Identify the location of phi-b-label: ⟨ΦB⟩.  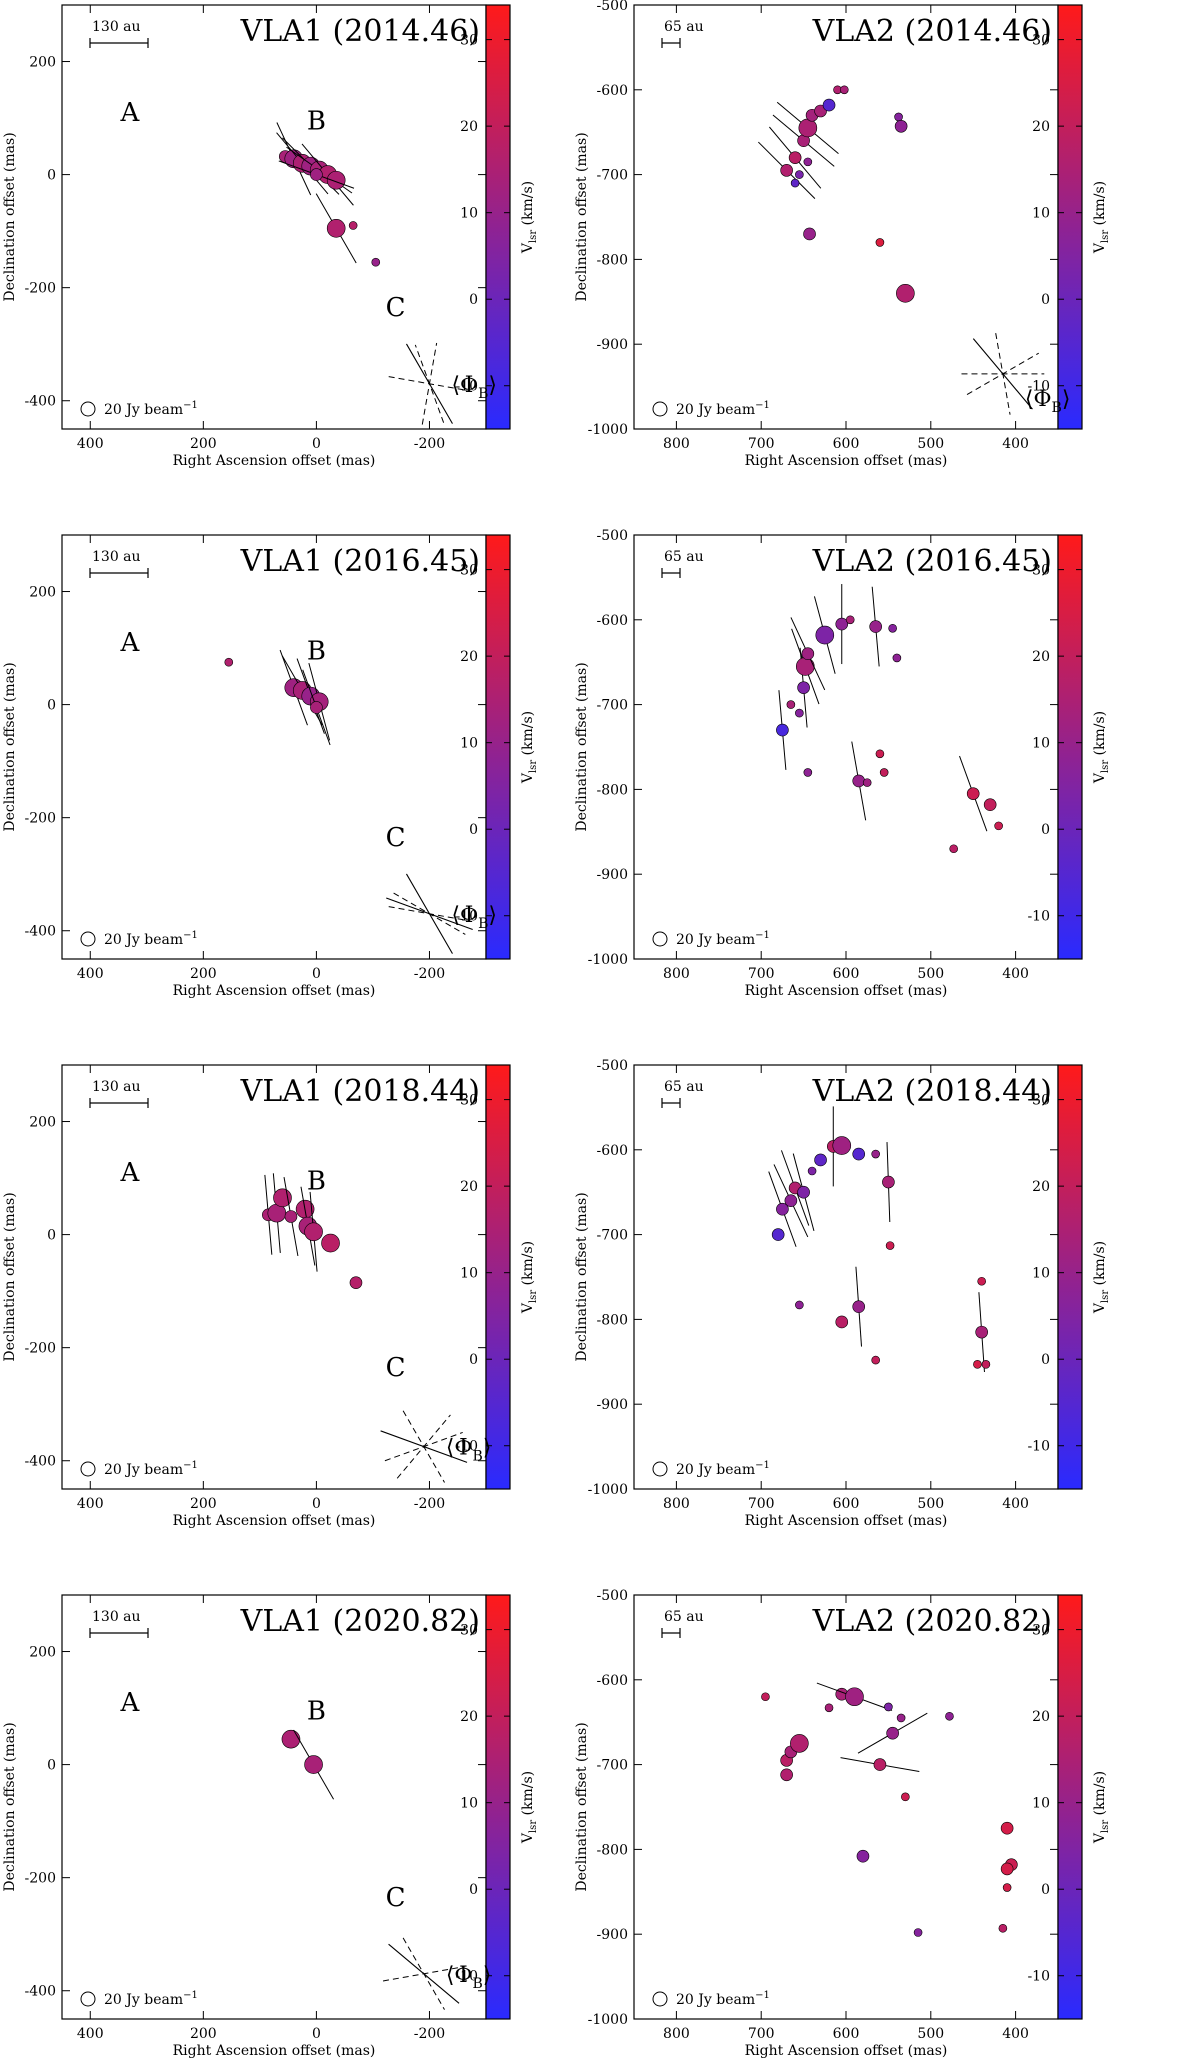
(469, 1977).